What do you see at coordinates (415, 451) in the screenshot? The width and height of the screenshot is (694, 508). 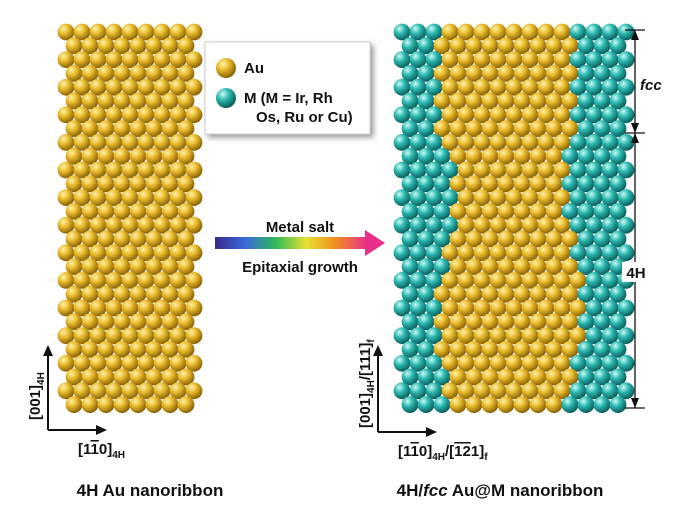 I see `label-part: 1` at bounding box center [415, 451].